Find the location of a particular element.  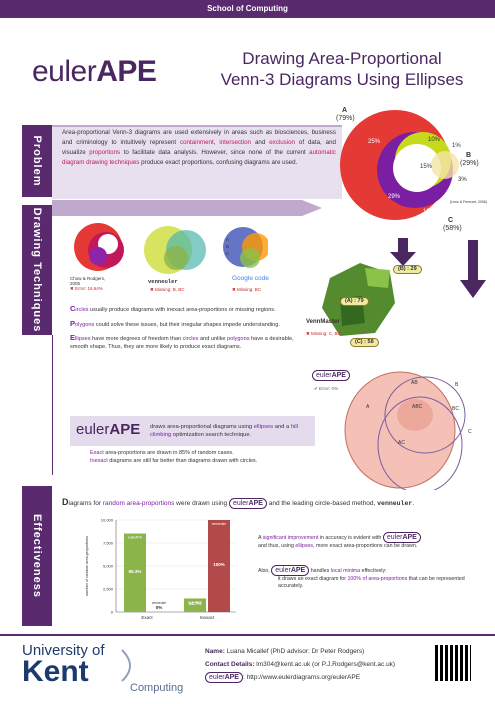

x-category-label: Exact is located at coordinates (147, 617).